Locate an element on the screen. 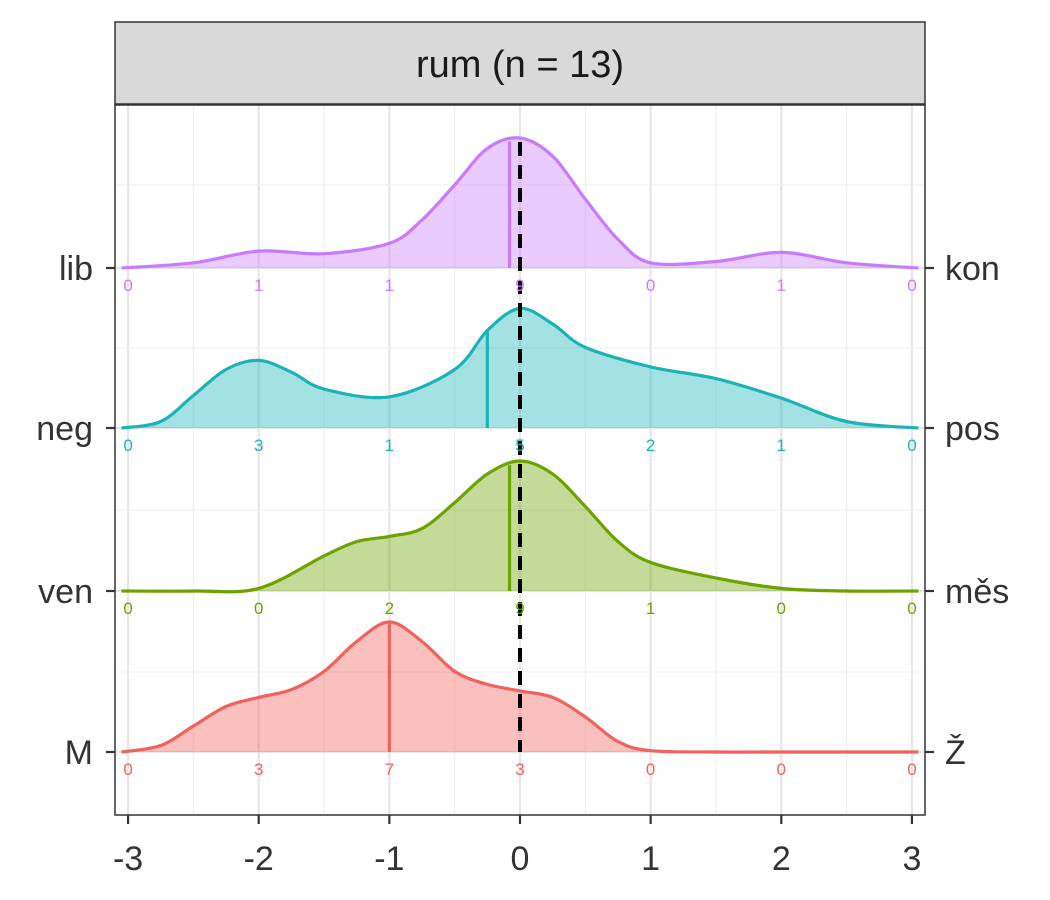 The image size is (1050, 900). y-label-left: M is located at coordinates (79, 753).